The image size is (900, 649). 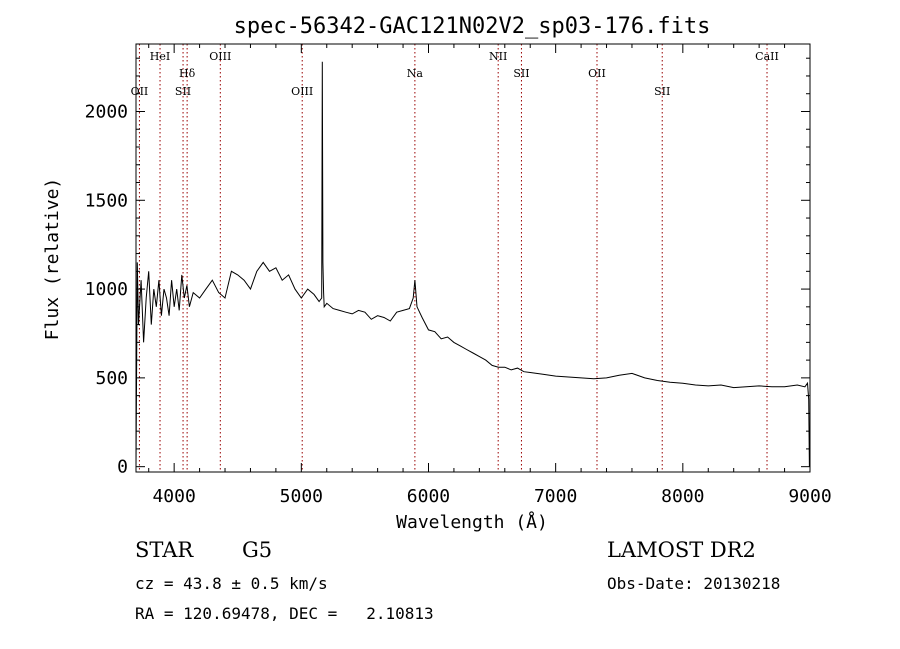 What do you see at coordinates (106, 111) in the screenshot?
I see `y-tick-label: 2000` at bounding box center [106, 111].